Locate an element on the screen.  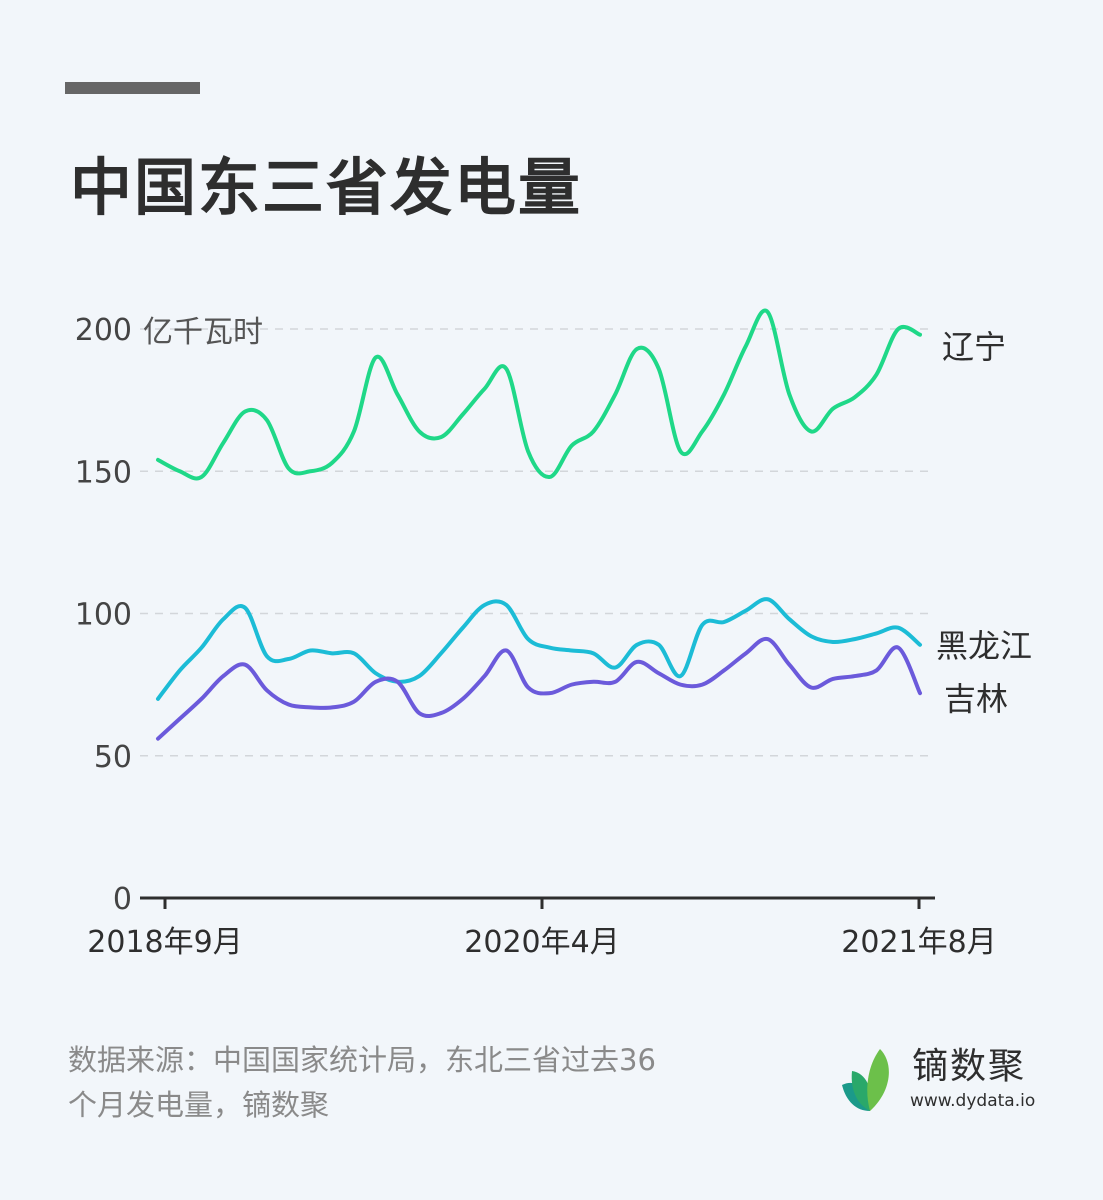
series-line-jilin is located at coordinates (539, 688).